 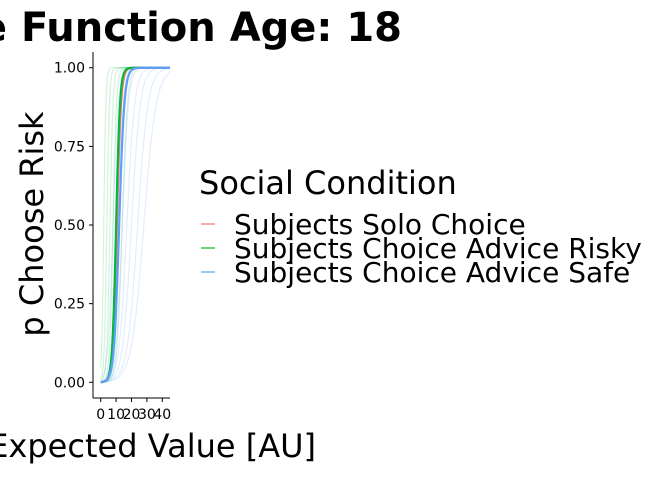 What do you see at coordinates (328, 183) in the screenshot?
I see `legend-title: Social Condition` at bounding box center [328, 183].